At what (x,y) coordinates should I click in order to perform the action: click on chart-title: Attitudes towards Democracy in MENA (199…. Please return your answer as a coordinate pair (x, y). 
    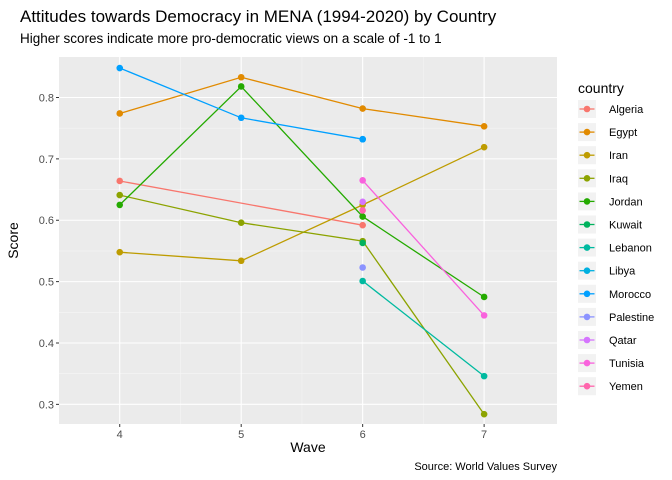
    Looking at the image, I should click on (258, 16).